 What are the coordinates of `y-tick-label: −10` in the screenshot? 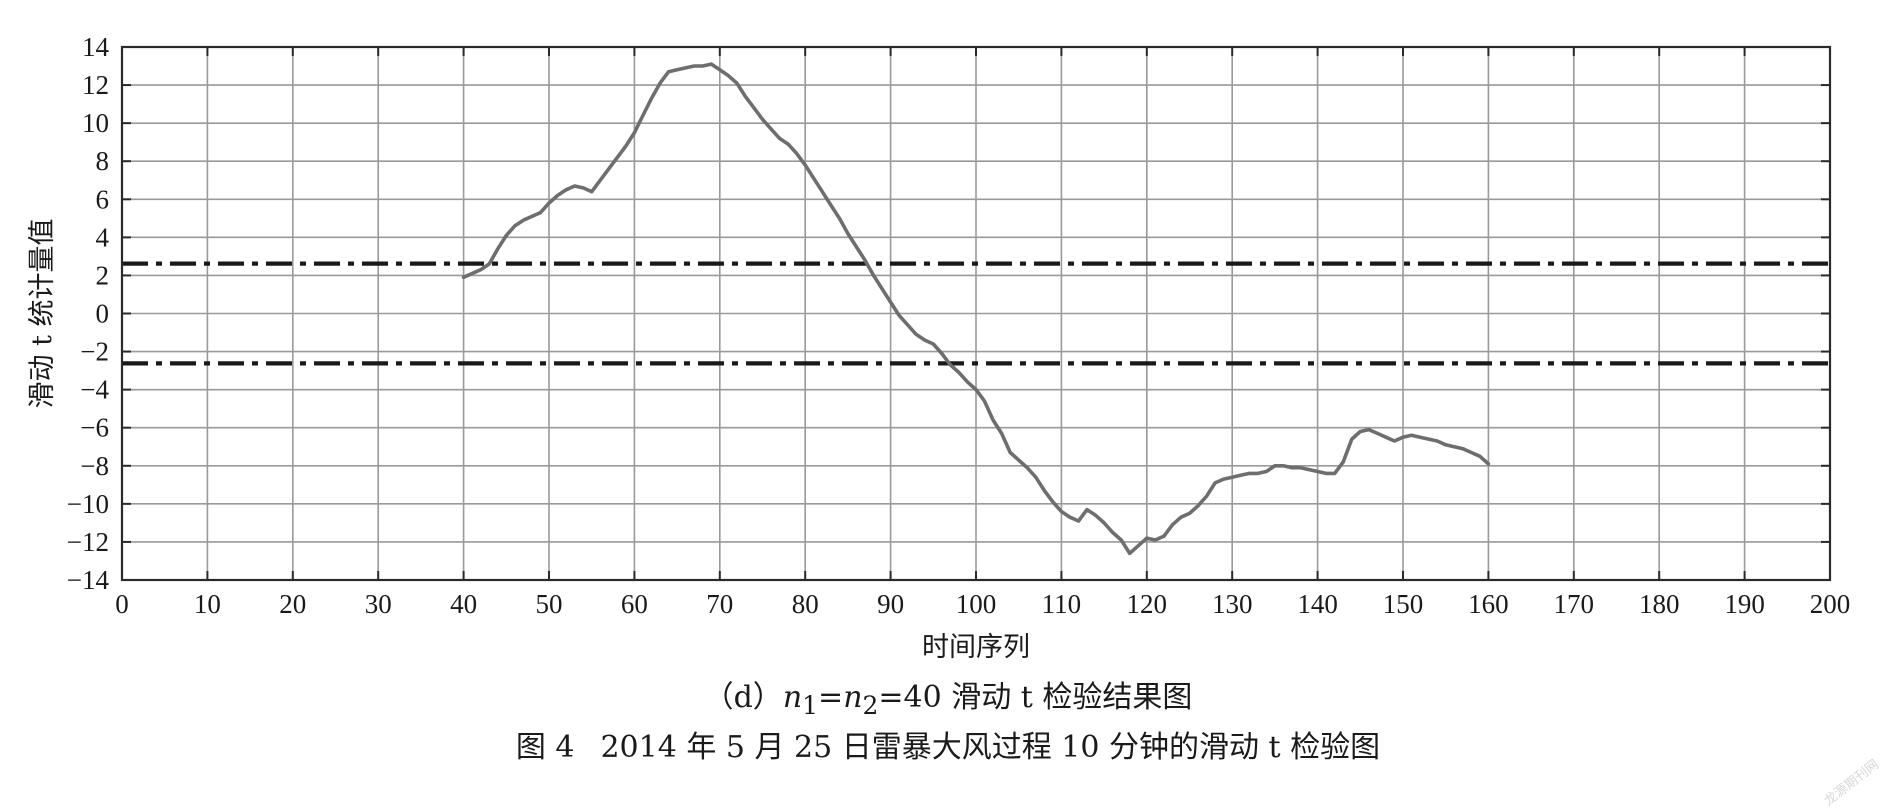 It's located at (88, 504).